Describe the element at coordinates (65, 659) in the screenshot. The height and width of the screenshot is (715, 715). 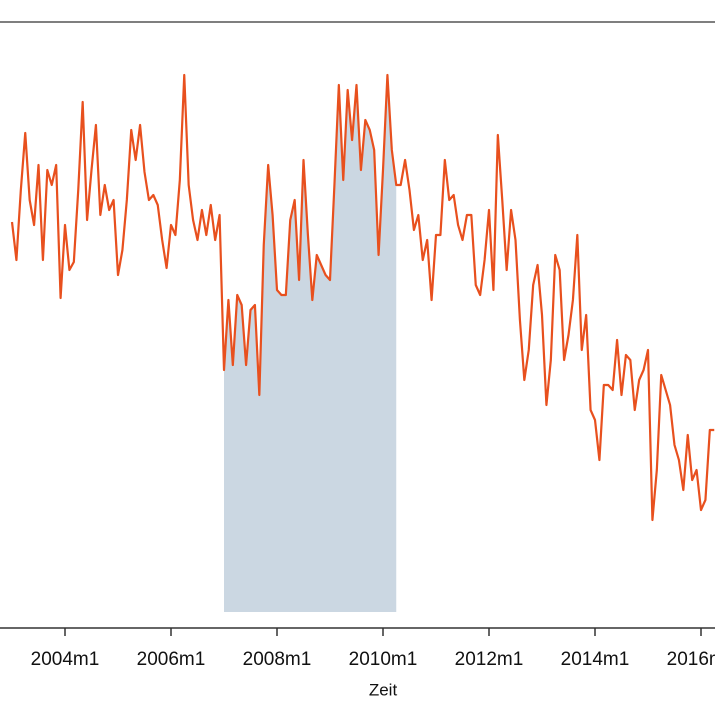
I see `x-tick-label: 2004m1` at that location.